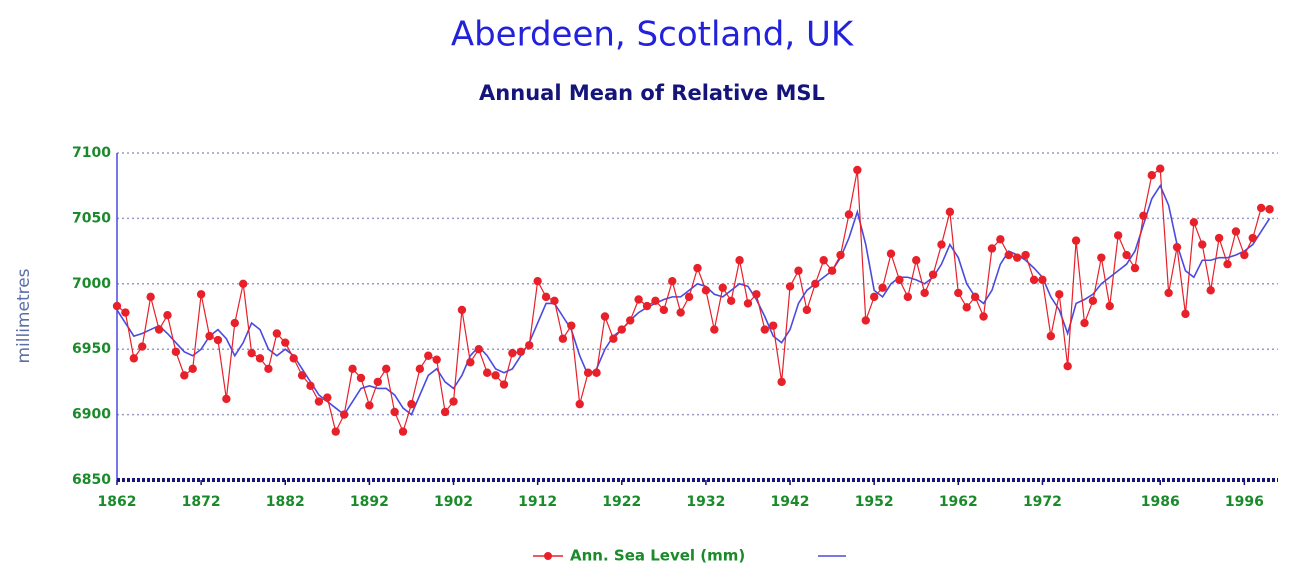 This screenshot has height=569, width=1290. I want to click on x-tick-label: 1986, so click(1160, 502).